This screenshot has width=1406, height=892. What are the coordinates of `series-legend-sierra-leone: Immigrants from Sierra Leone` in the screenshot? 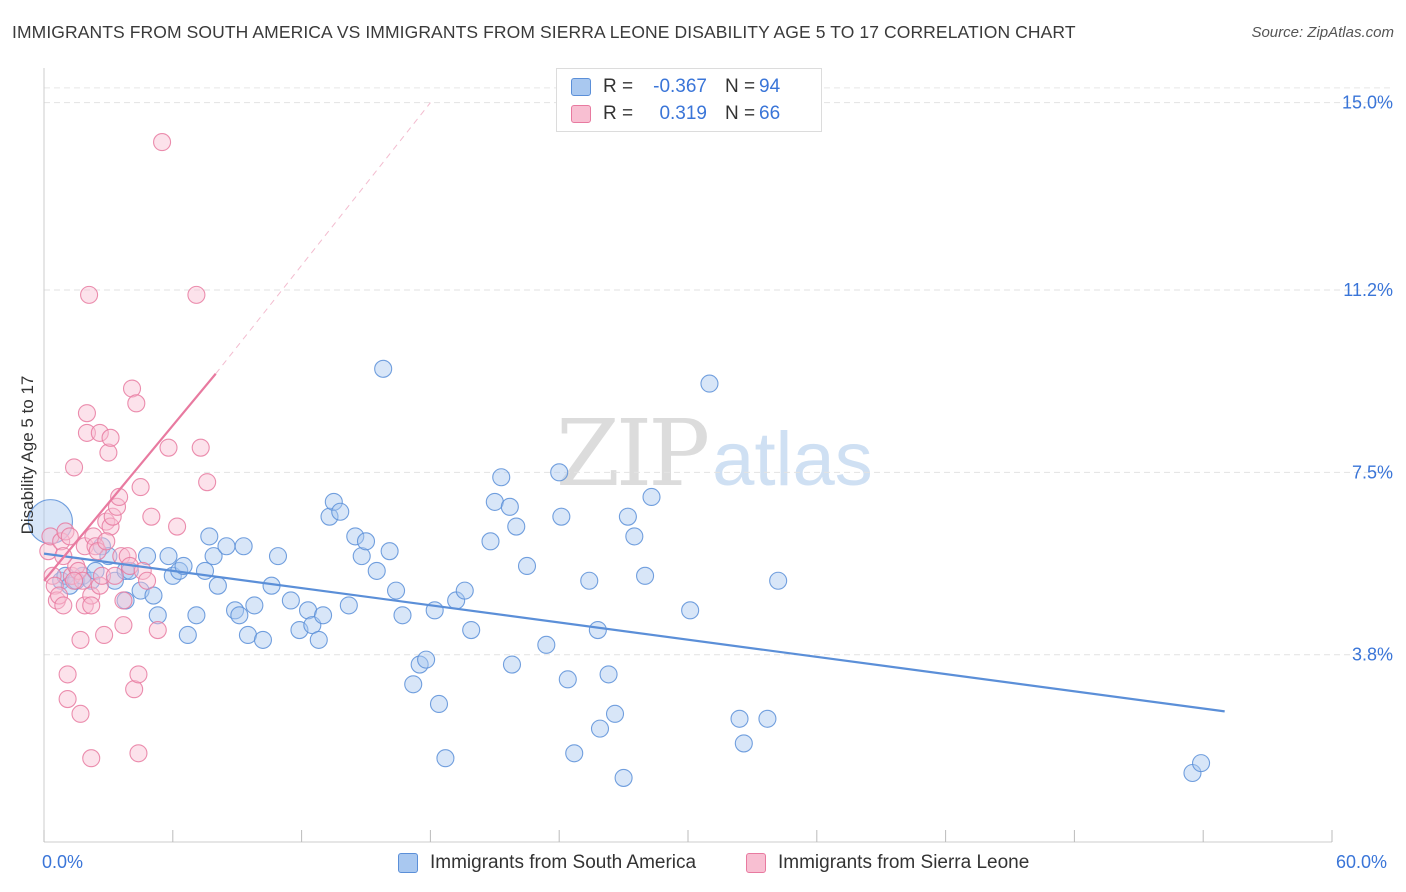 It's located at (887, 863).